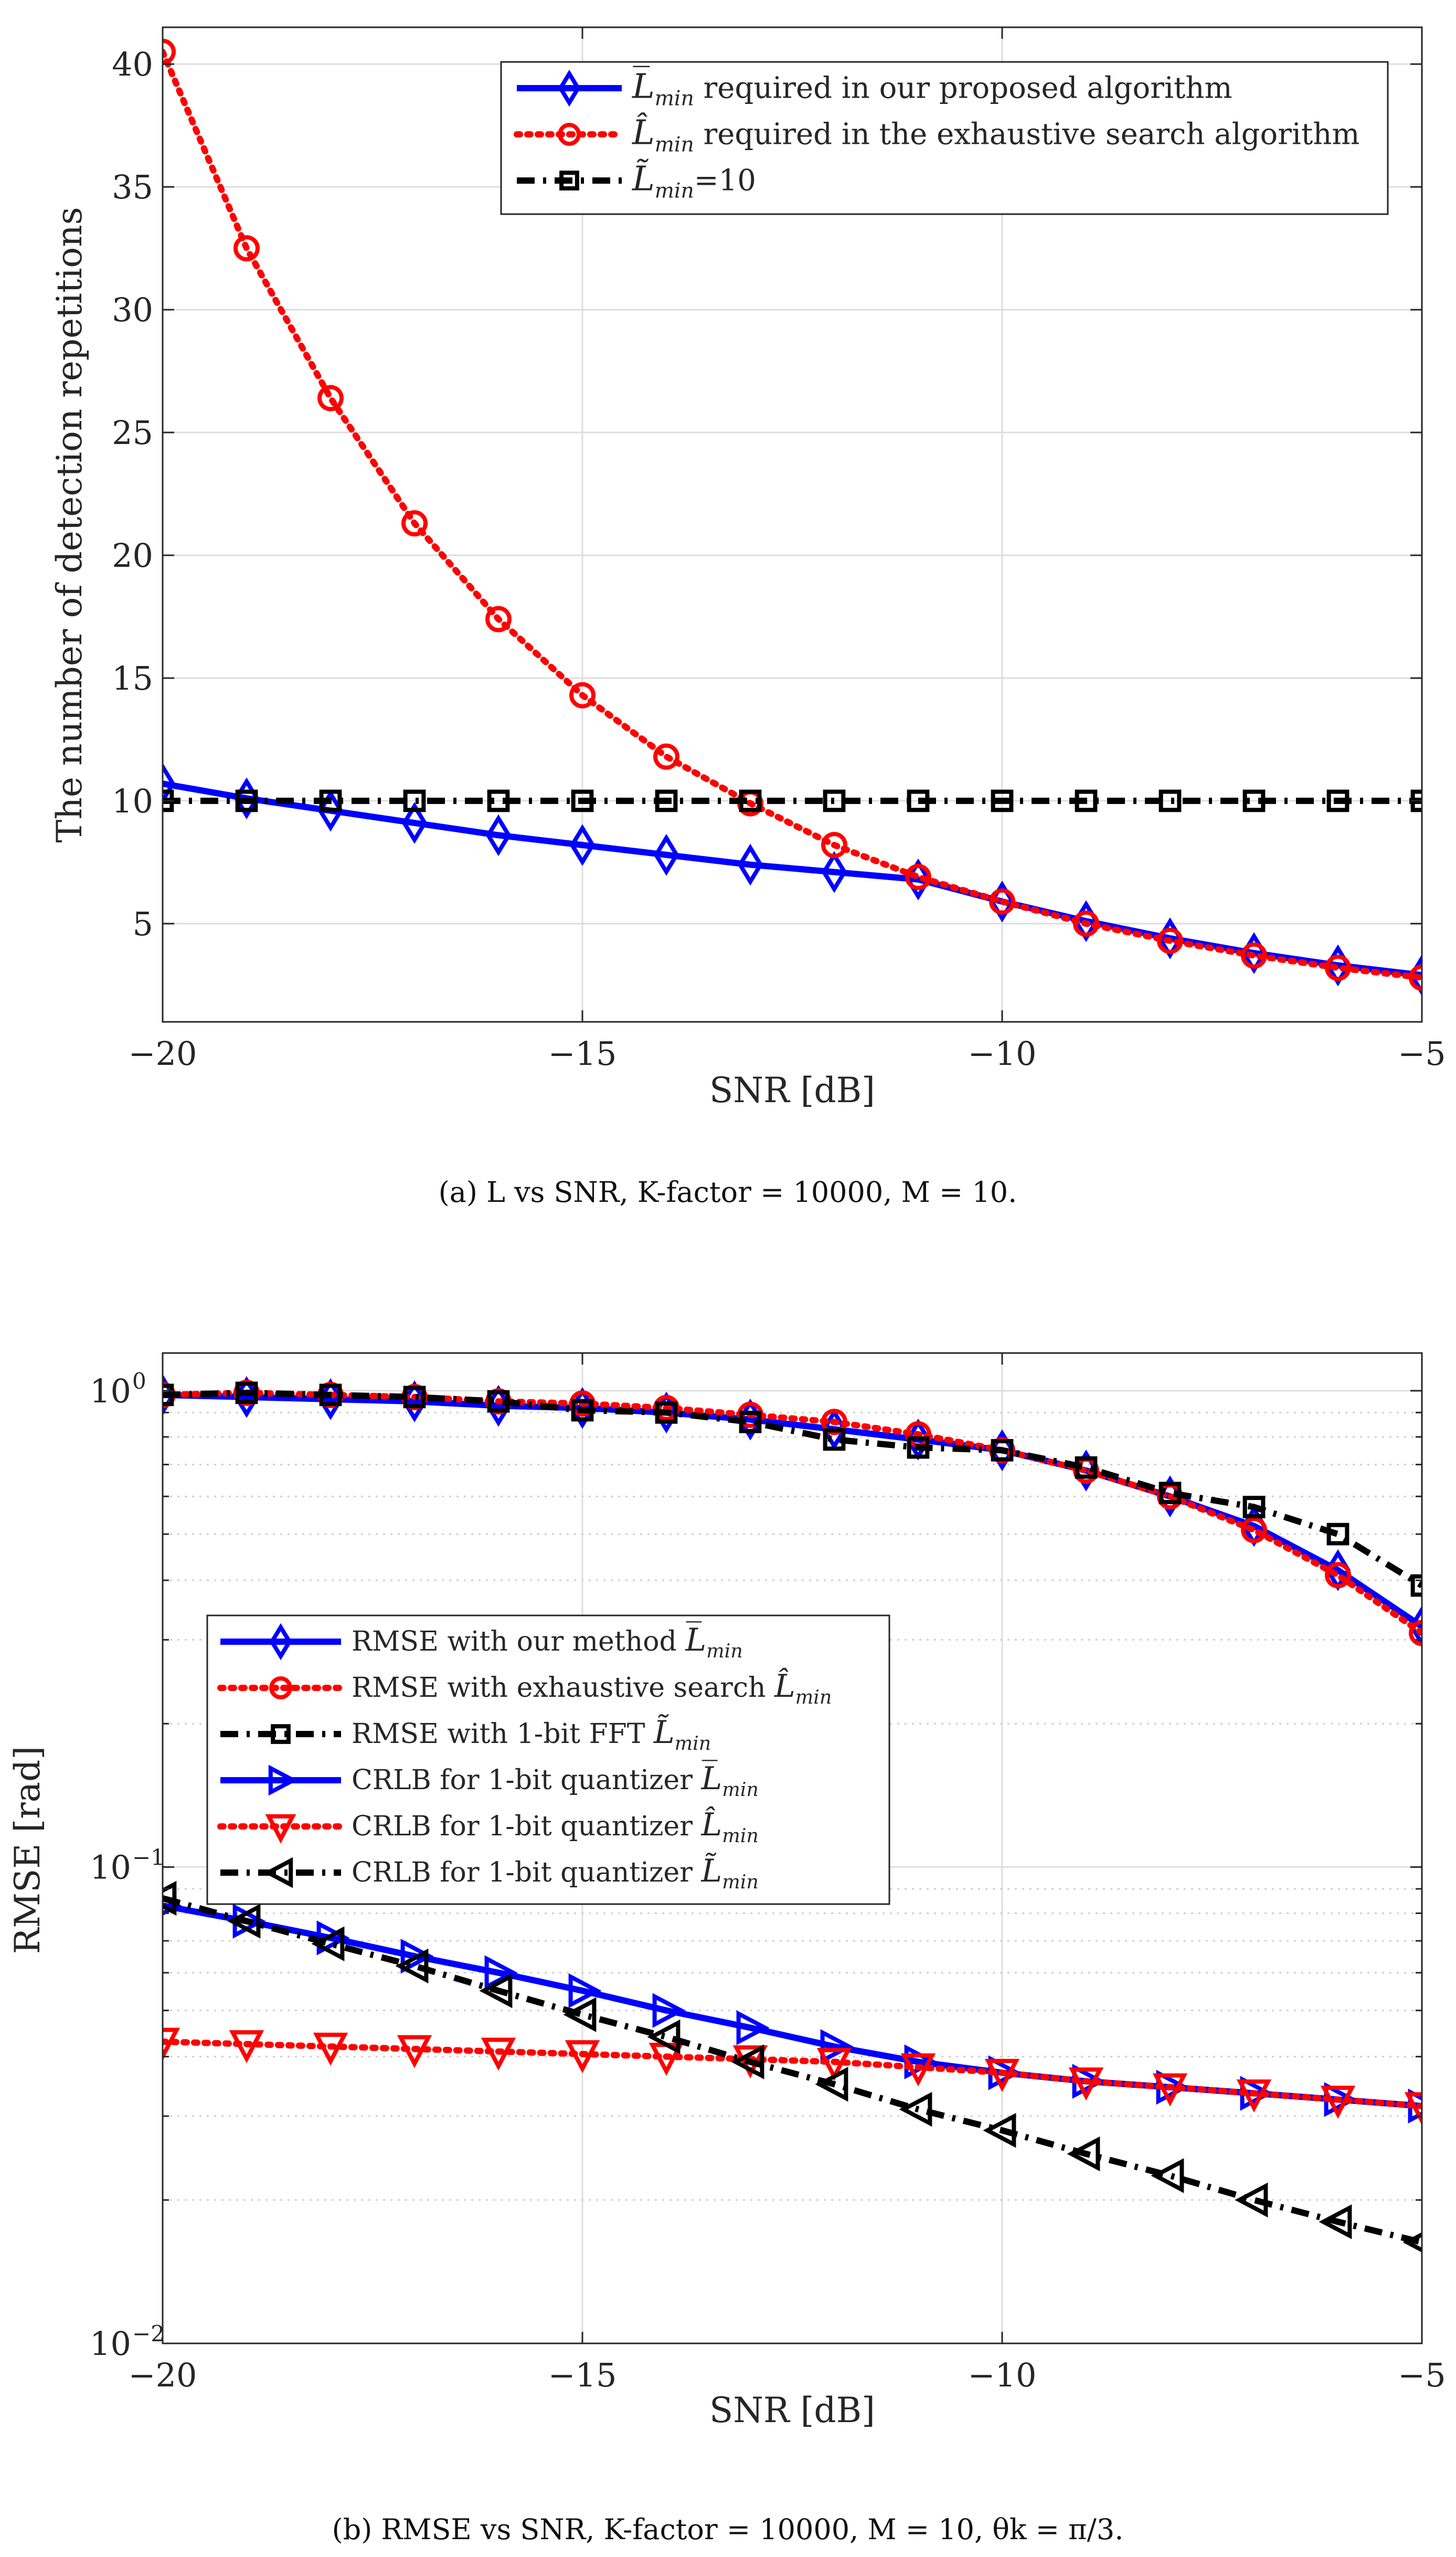 This screenshot has height=2557, width=1456. Describe the element at coordinates (132, 678) in the screenshot. I see `chart-a-y-tick-label: 15` at that location.